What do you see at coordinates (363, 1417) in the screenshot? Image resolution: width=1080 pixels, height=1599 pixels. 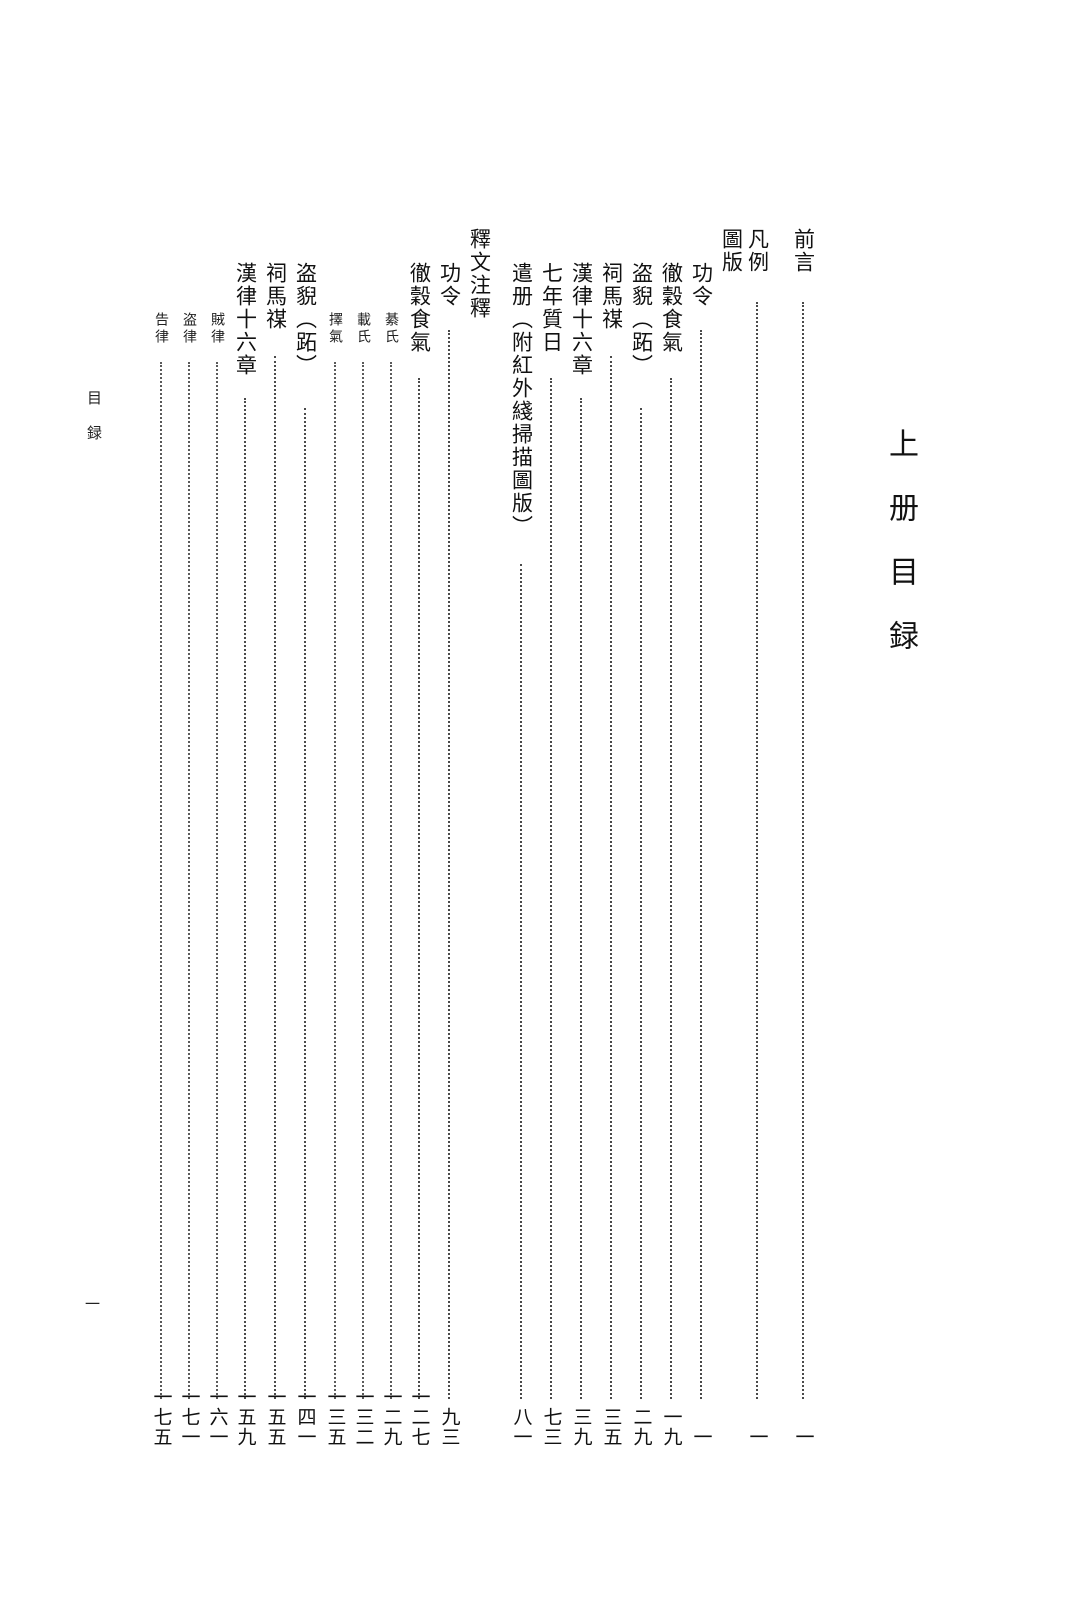 I see `toc-page-number: 一三二` at bounding box center [363, 1417].